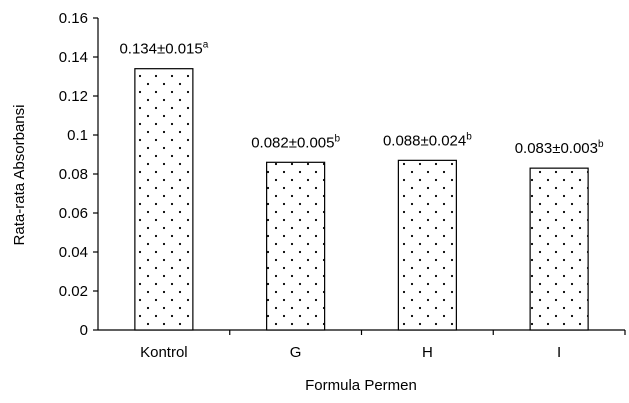 This screenshot has height=403, width=629. I want to click on x-tick-label: Kontrol, so click(164, 352).